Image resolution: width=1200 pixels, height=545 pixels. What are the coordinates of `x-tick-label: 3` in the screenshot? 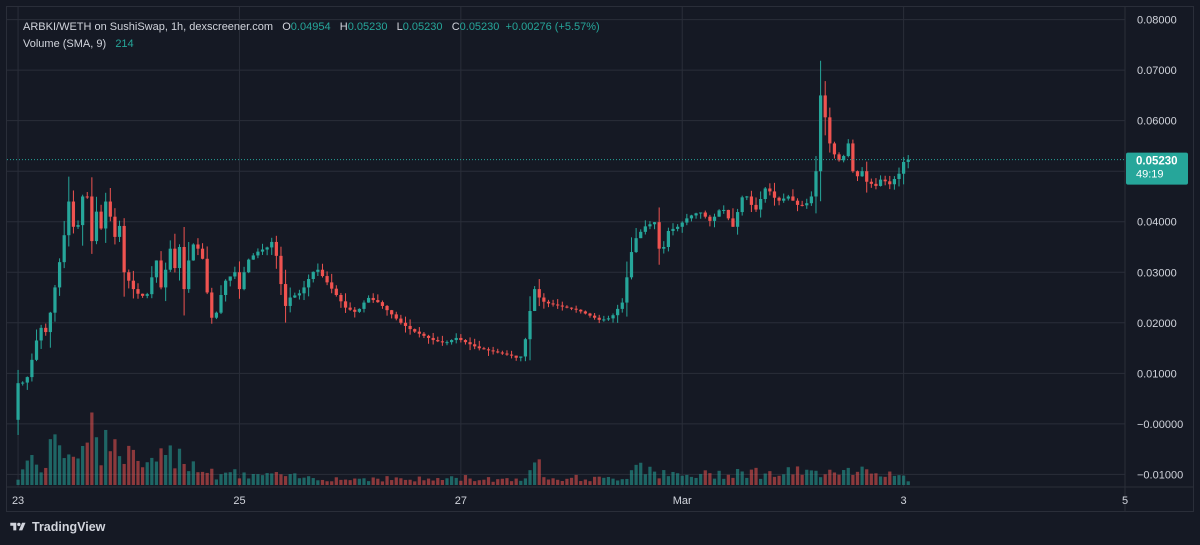 It's located at (904, 501).